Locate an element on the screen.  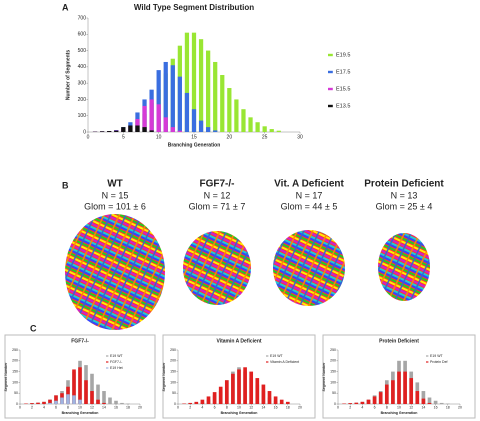
x-tick-label: 16 is located at coordinates (436, 407).